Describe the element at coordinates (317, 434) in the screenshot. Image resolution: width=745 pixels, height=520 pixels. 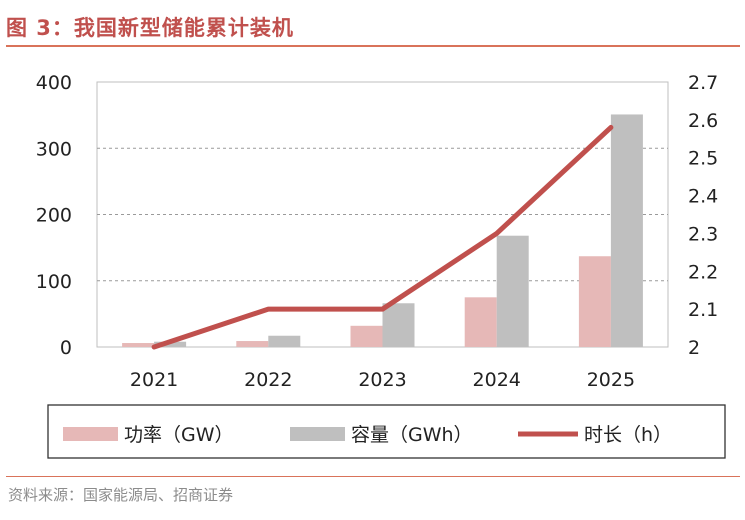
I see `legend-capacity-swatch` at that location.